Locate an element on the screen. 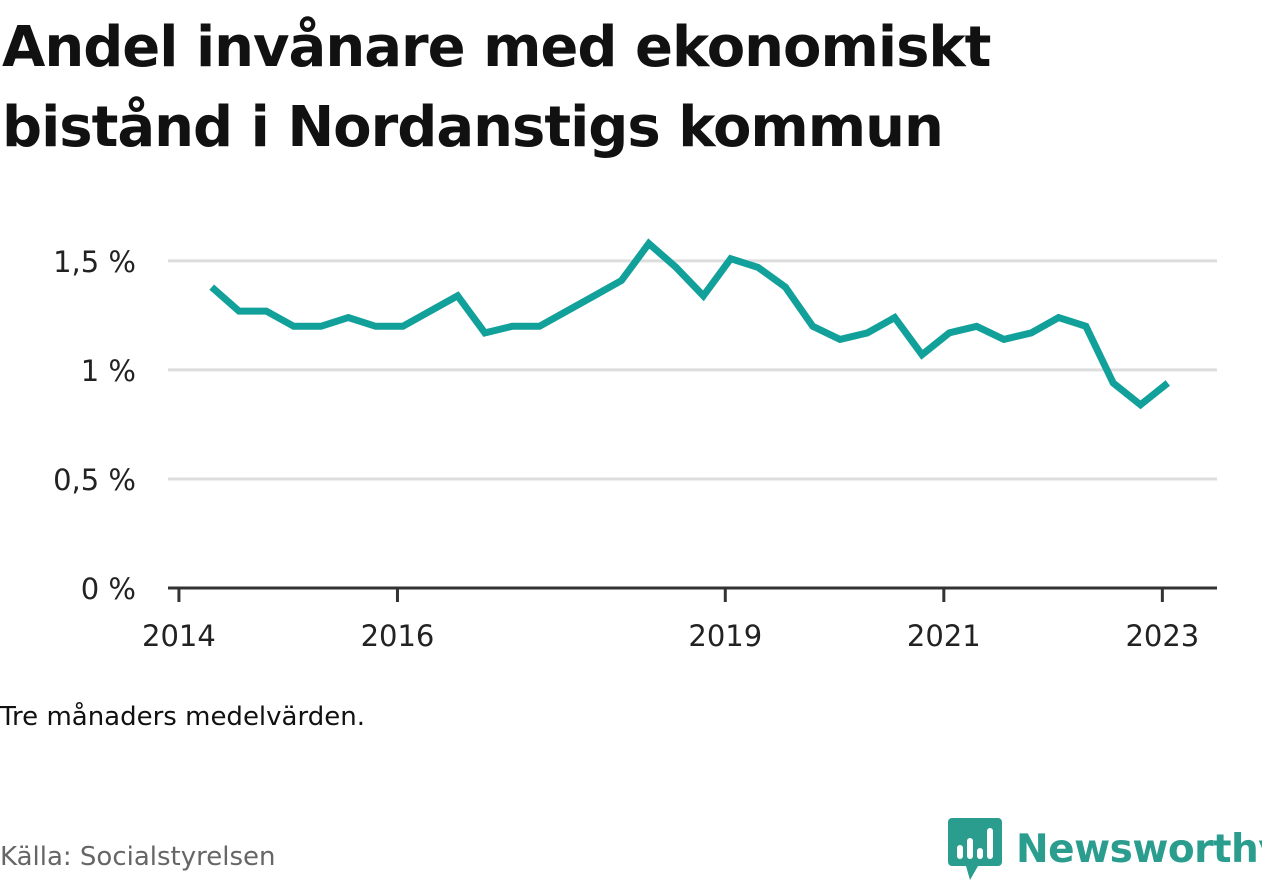 Image resolution: width=1262 pixels, height=880 pixels. newsworthy-logo-icon is located at coordinates (975, 849).